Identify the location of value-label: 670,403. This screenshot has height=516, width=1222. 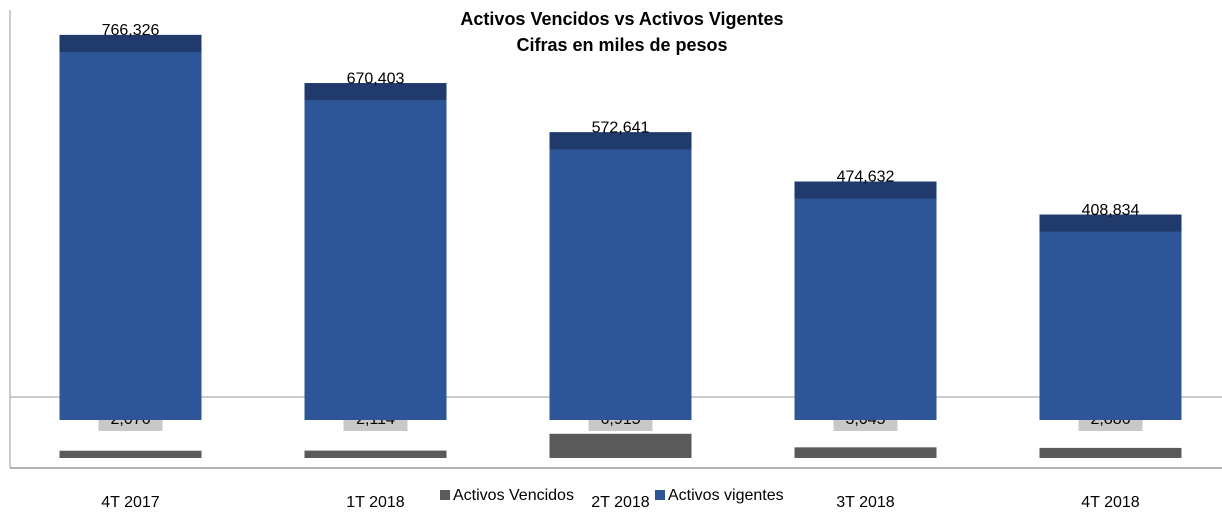
(376, 78).